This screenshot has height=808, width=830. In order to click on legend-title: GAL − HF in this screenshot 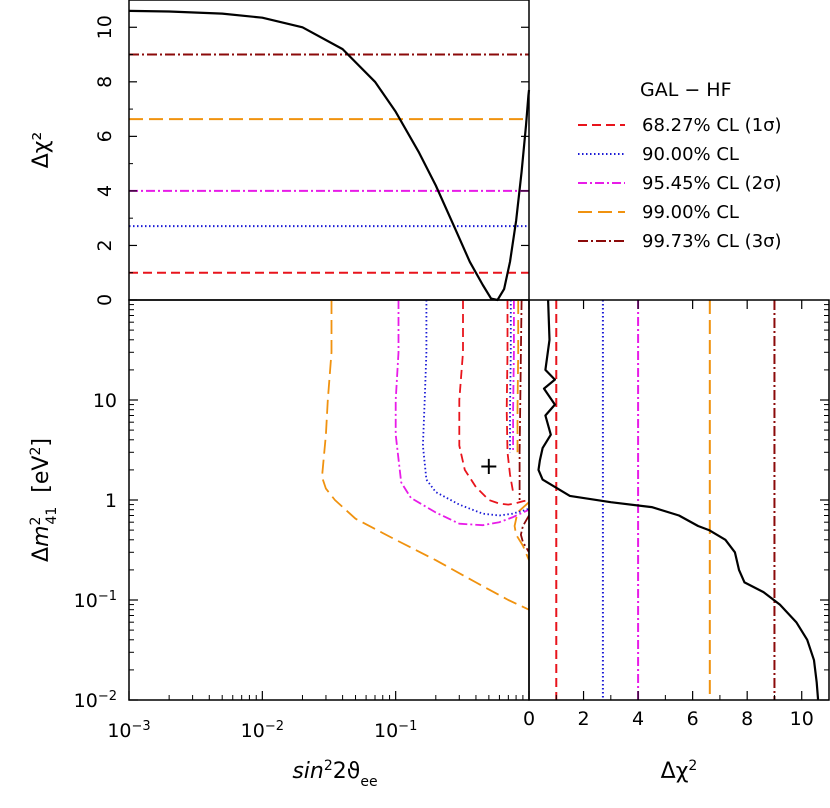, I will do `click(686, 90)`.